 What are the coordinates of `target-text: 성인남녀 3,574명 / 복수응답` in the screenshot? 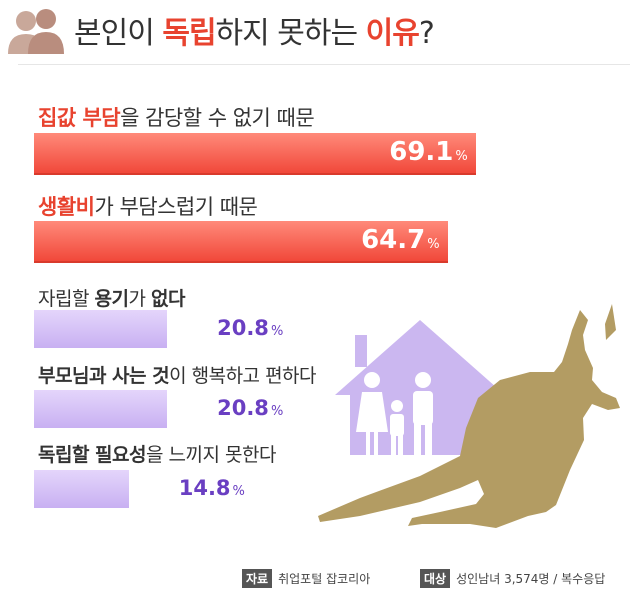 It's located at (531, 579).